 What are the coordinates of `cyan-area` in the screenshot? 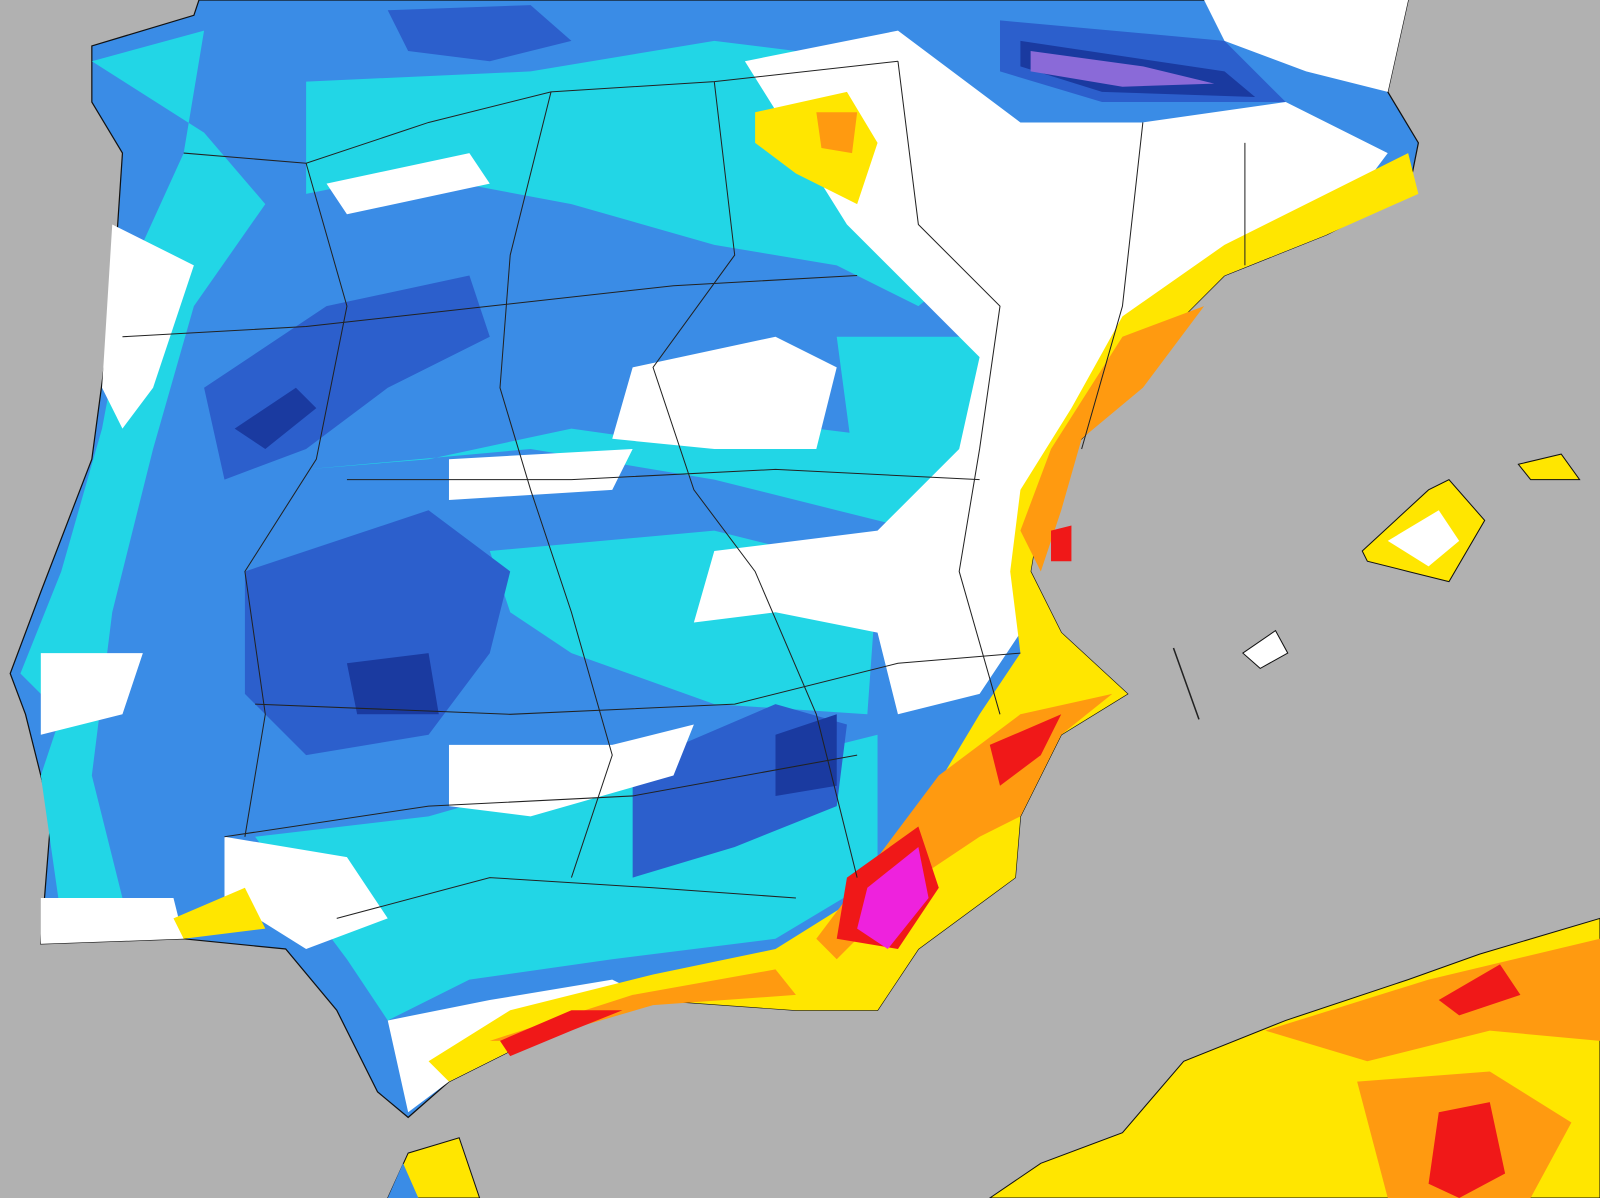 It's located at (612, 479).